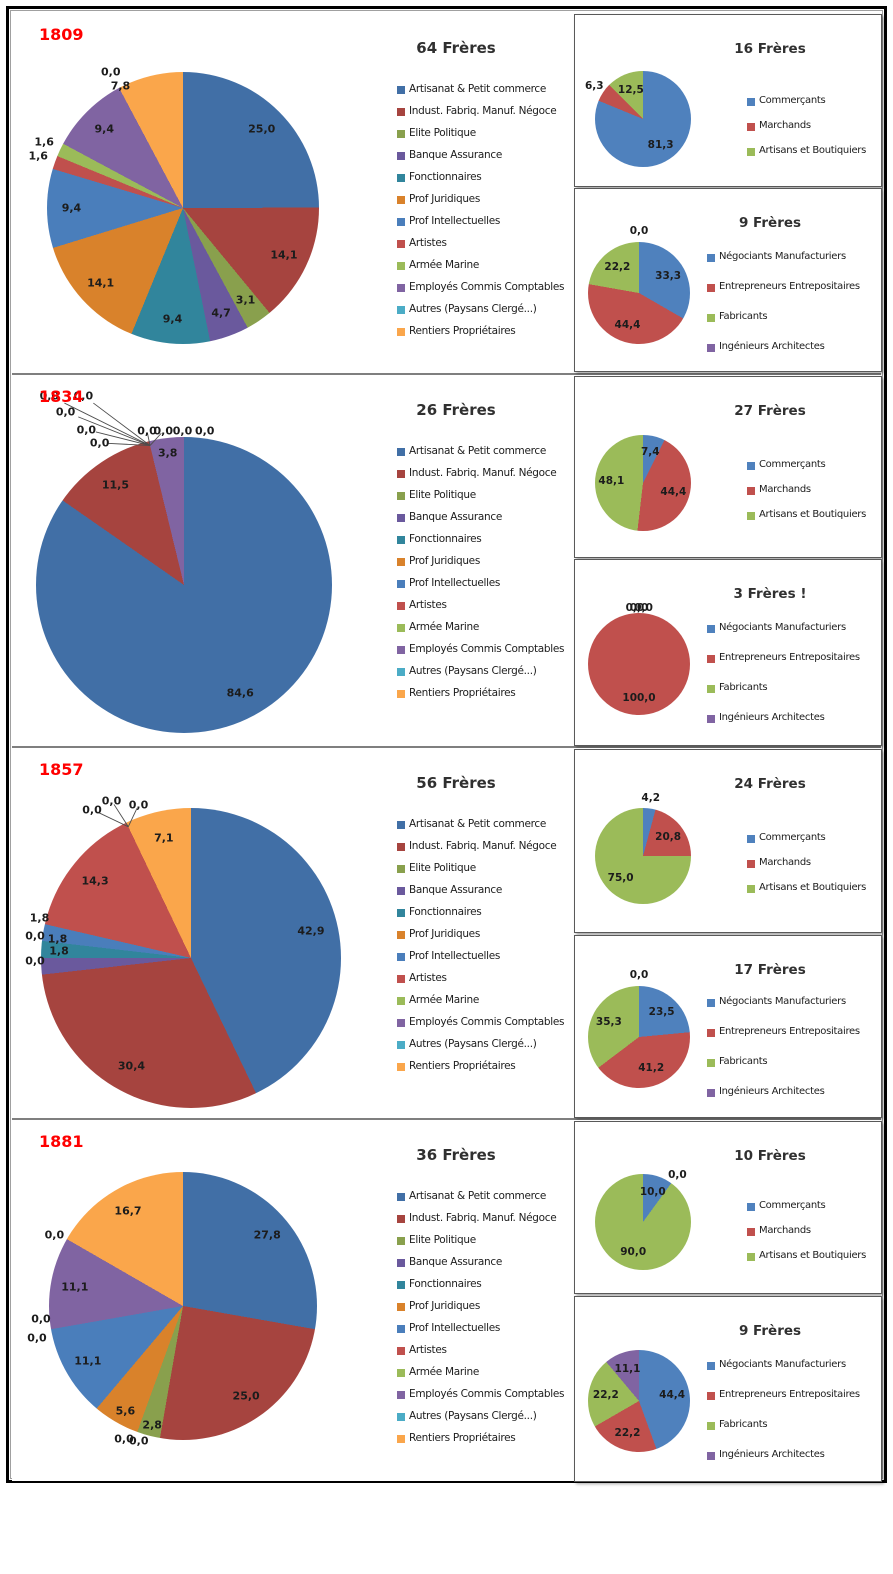 The height and width of the screenshot is (1574, 893). What do you see at coordinates (770, 411) in the screenshot?
I see `sub-chart-title-1834-commerce: 27 Frères` at bounding box center [770, 411].